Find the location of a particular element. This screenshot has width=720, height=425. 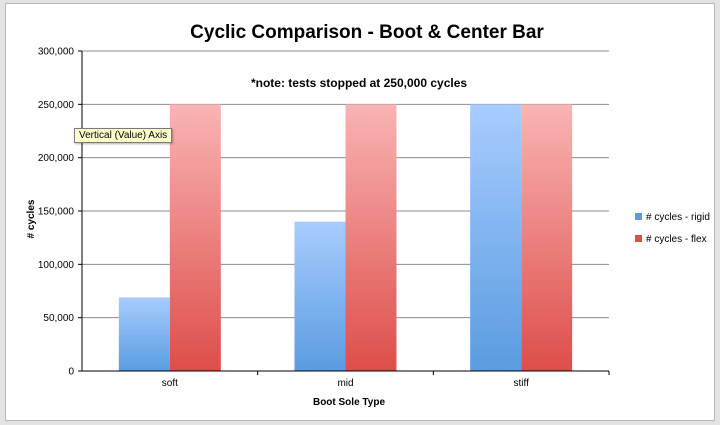

y-tick-label: 300,000 is located at coordinates (56, 52).